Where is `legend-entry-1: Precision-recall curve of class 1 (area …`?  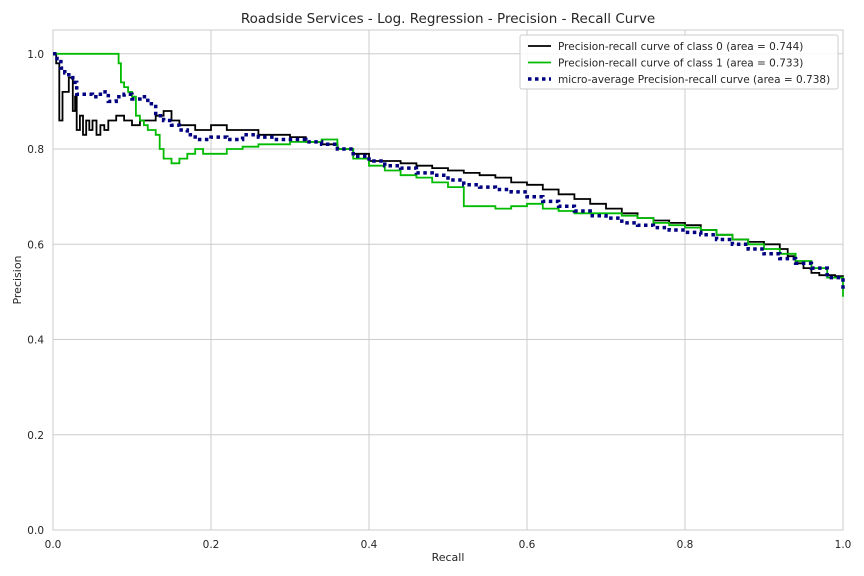 legend-entry-1: Precision-recall curve of class 1 (area … is located at coordinates (680, 64).